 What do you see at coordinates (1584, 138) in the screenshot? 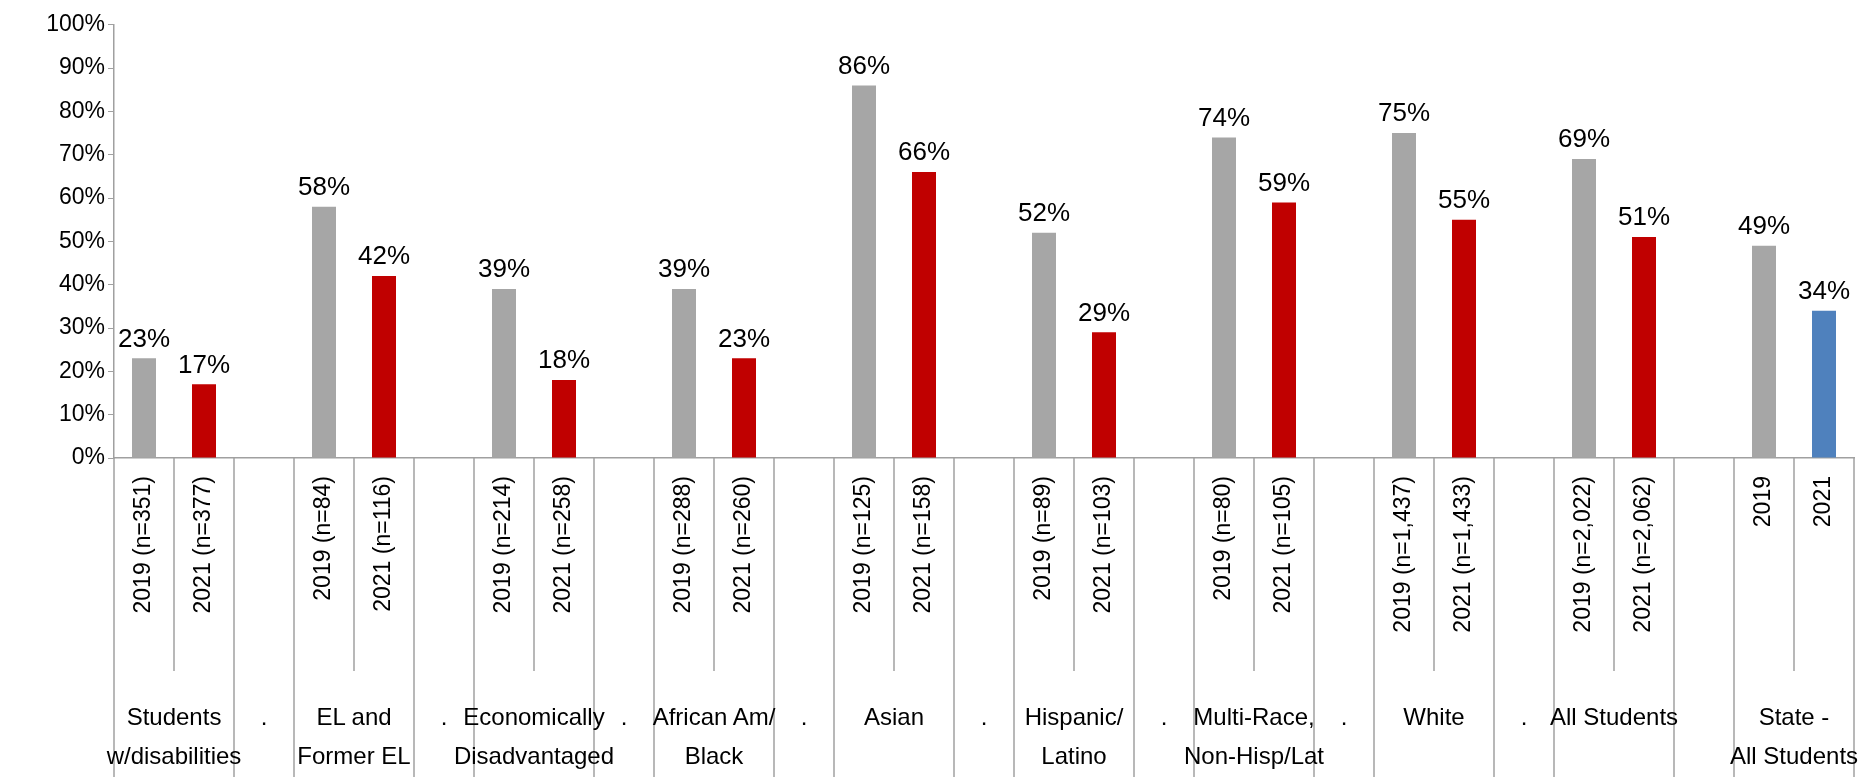
I see `data-label: 69%` at bounding box center [1584, 138].